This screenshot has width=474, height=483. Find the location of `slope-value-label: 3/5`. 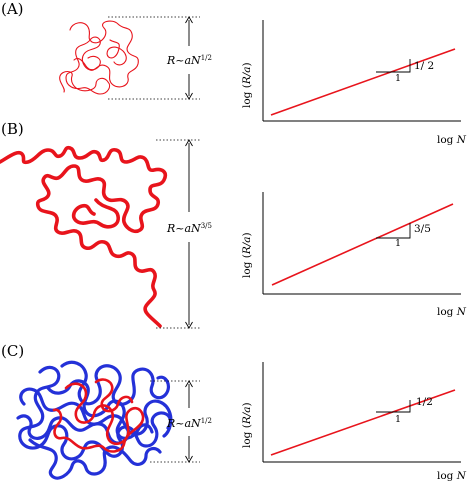

slope-value-label: 3/5 is located at coordinates (422, 229).